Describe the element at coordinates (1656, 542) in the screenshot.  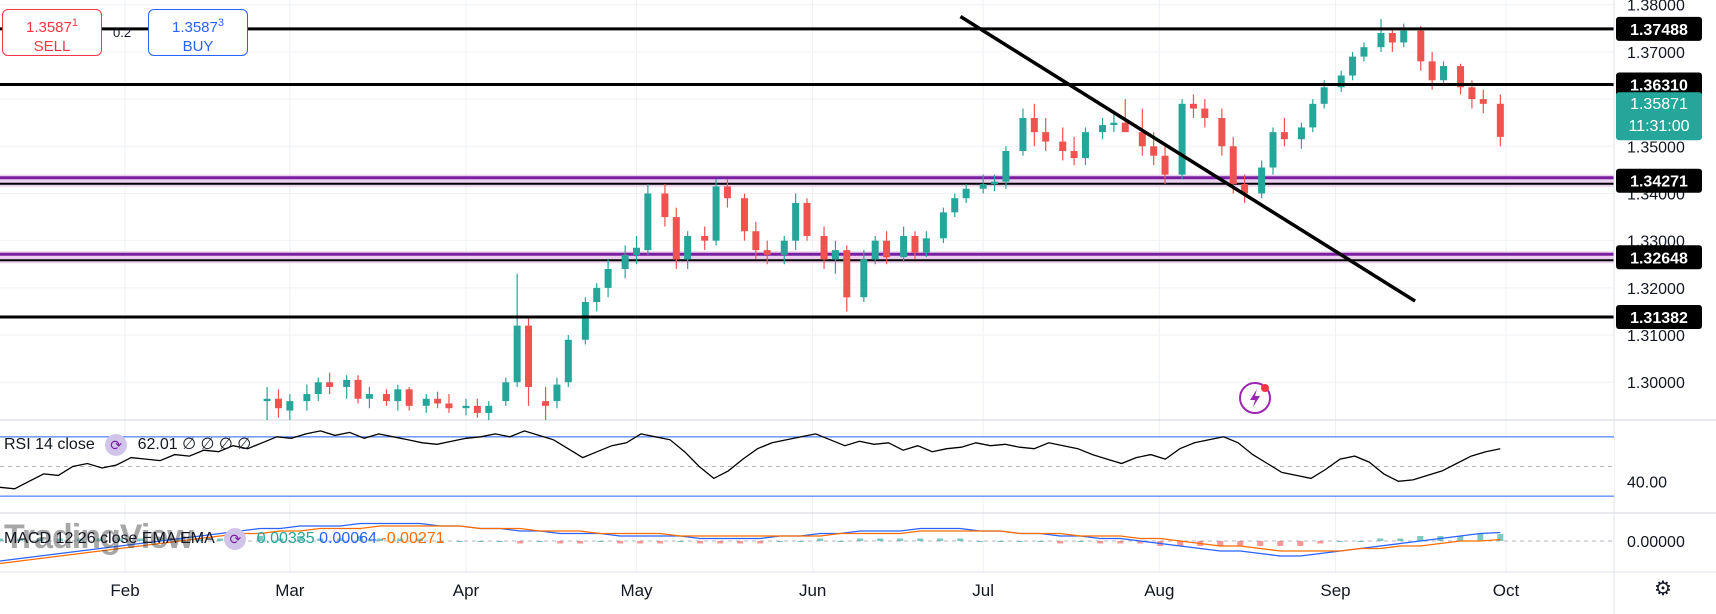
I see `macd-axis-label: 0.00000` at that location.